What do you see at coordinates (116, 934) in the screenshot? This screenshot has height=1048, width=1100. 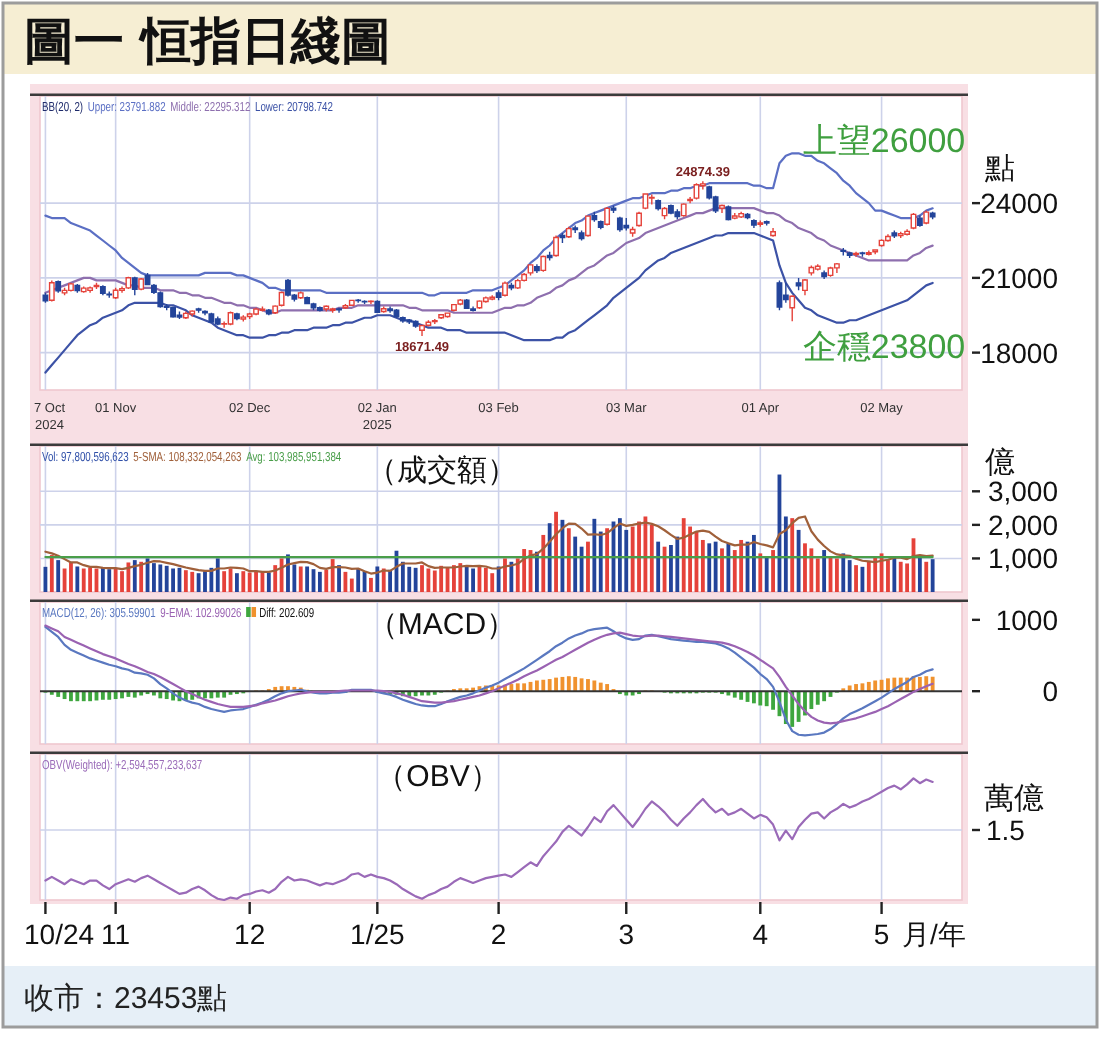 I see `x-tick-label: 11` at bounding box center [116, 934].